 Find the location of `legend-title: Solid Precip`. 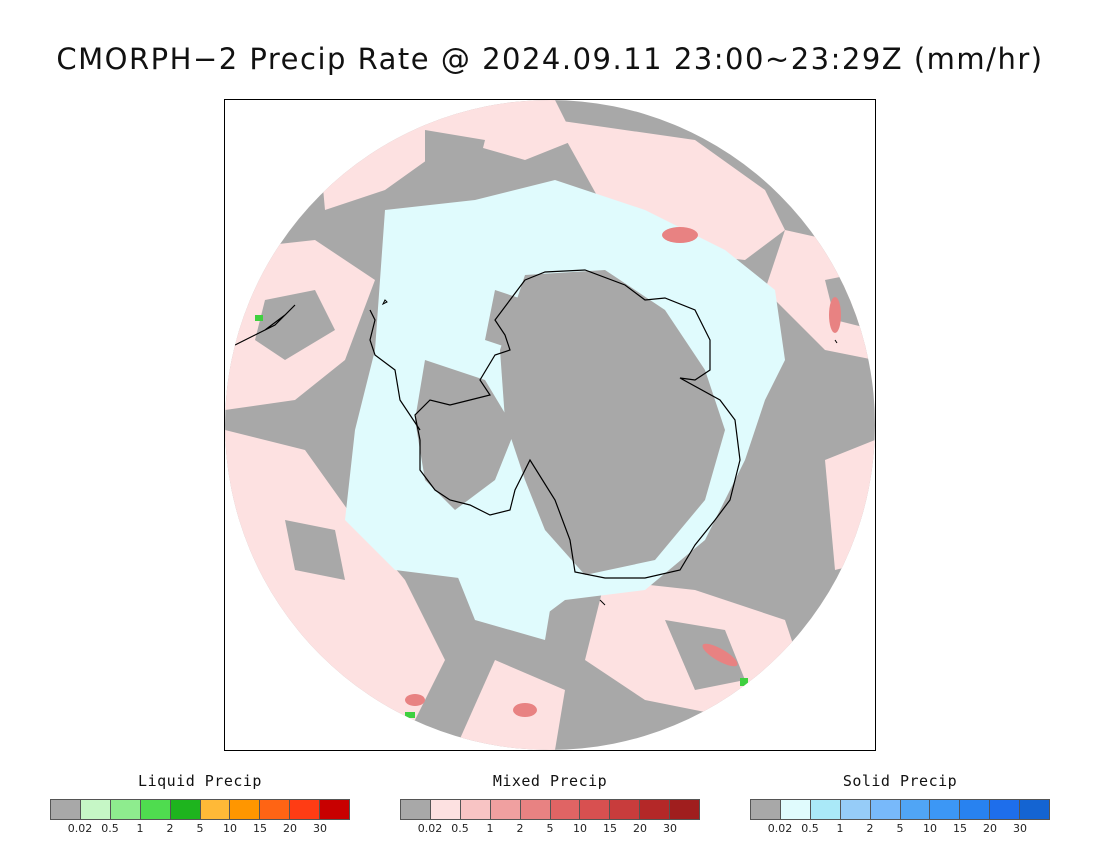

legend-title: Solid Precip is located at coordinates (900, 781).